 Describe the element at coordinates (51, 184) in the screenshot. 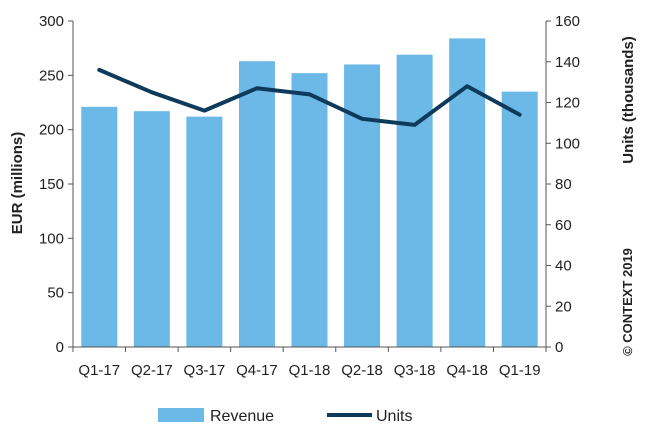

I see `left-tick-label: 150` at that location.